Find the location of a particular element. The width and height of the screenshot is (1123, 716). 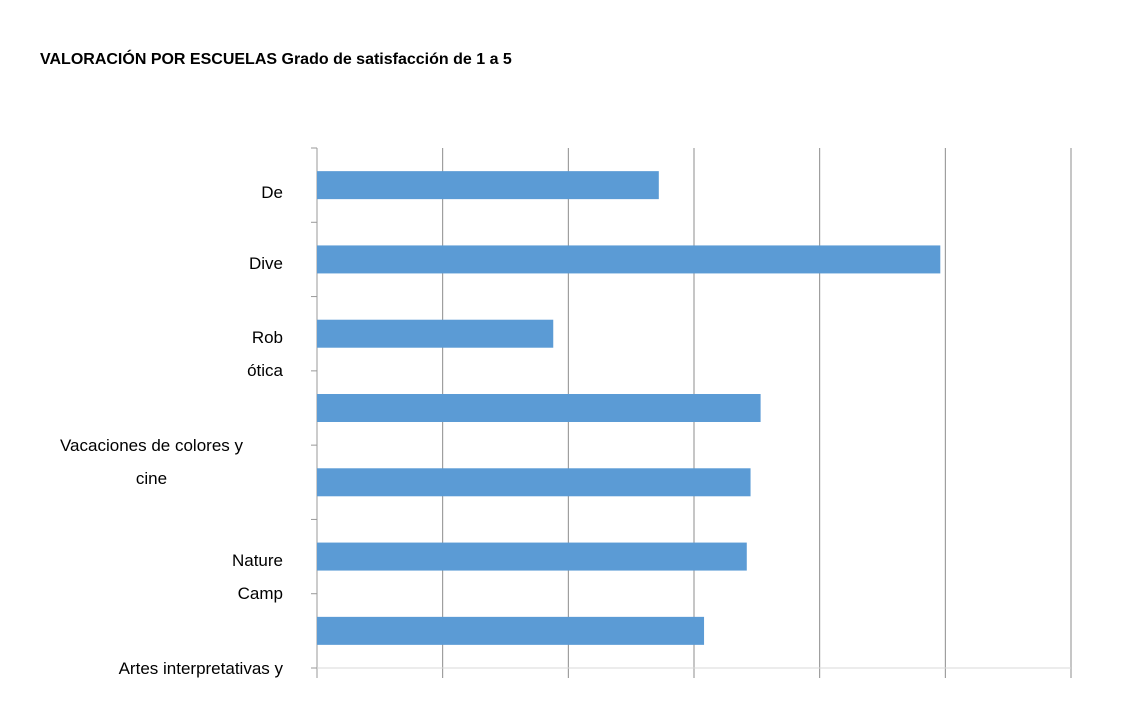

y-tick-label: De is located at coordinates (272, 192).